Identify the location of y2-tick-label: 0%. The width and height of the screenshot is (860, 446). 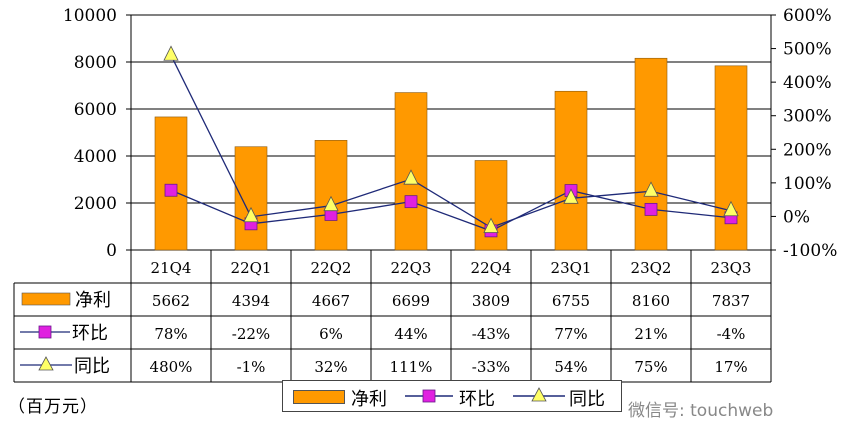
(796, 217).